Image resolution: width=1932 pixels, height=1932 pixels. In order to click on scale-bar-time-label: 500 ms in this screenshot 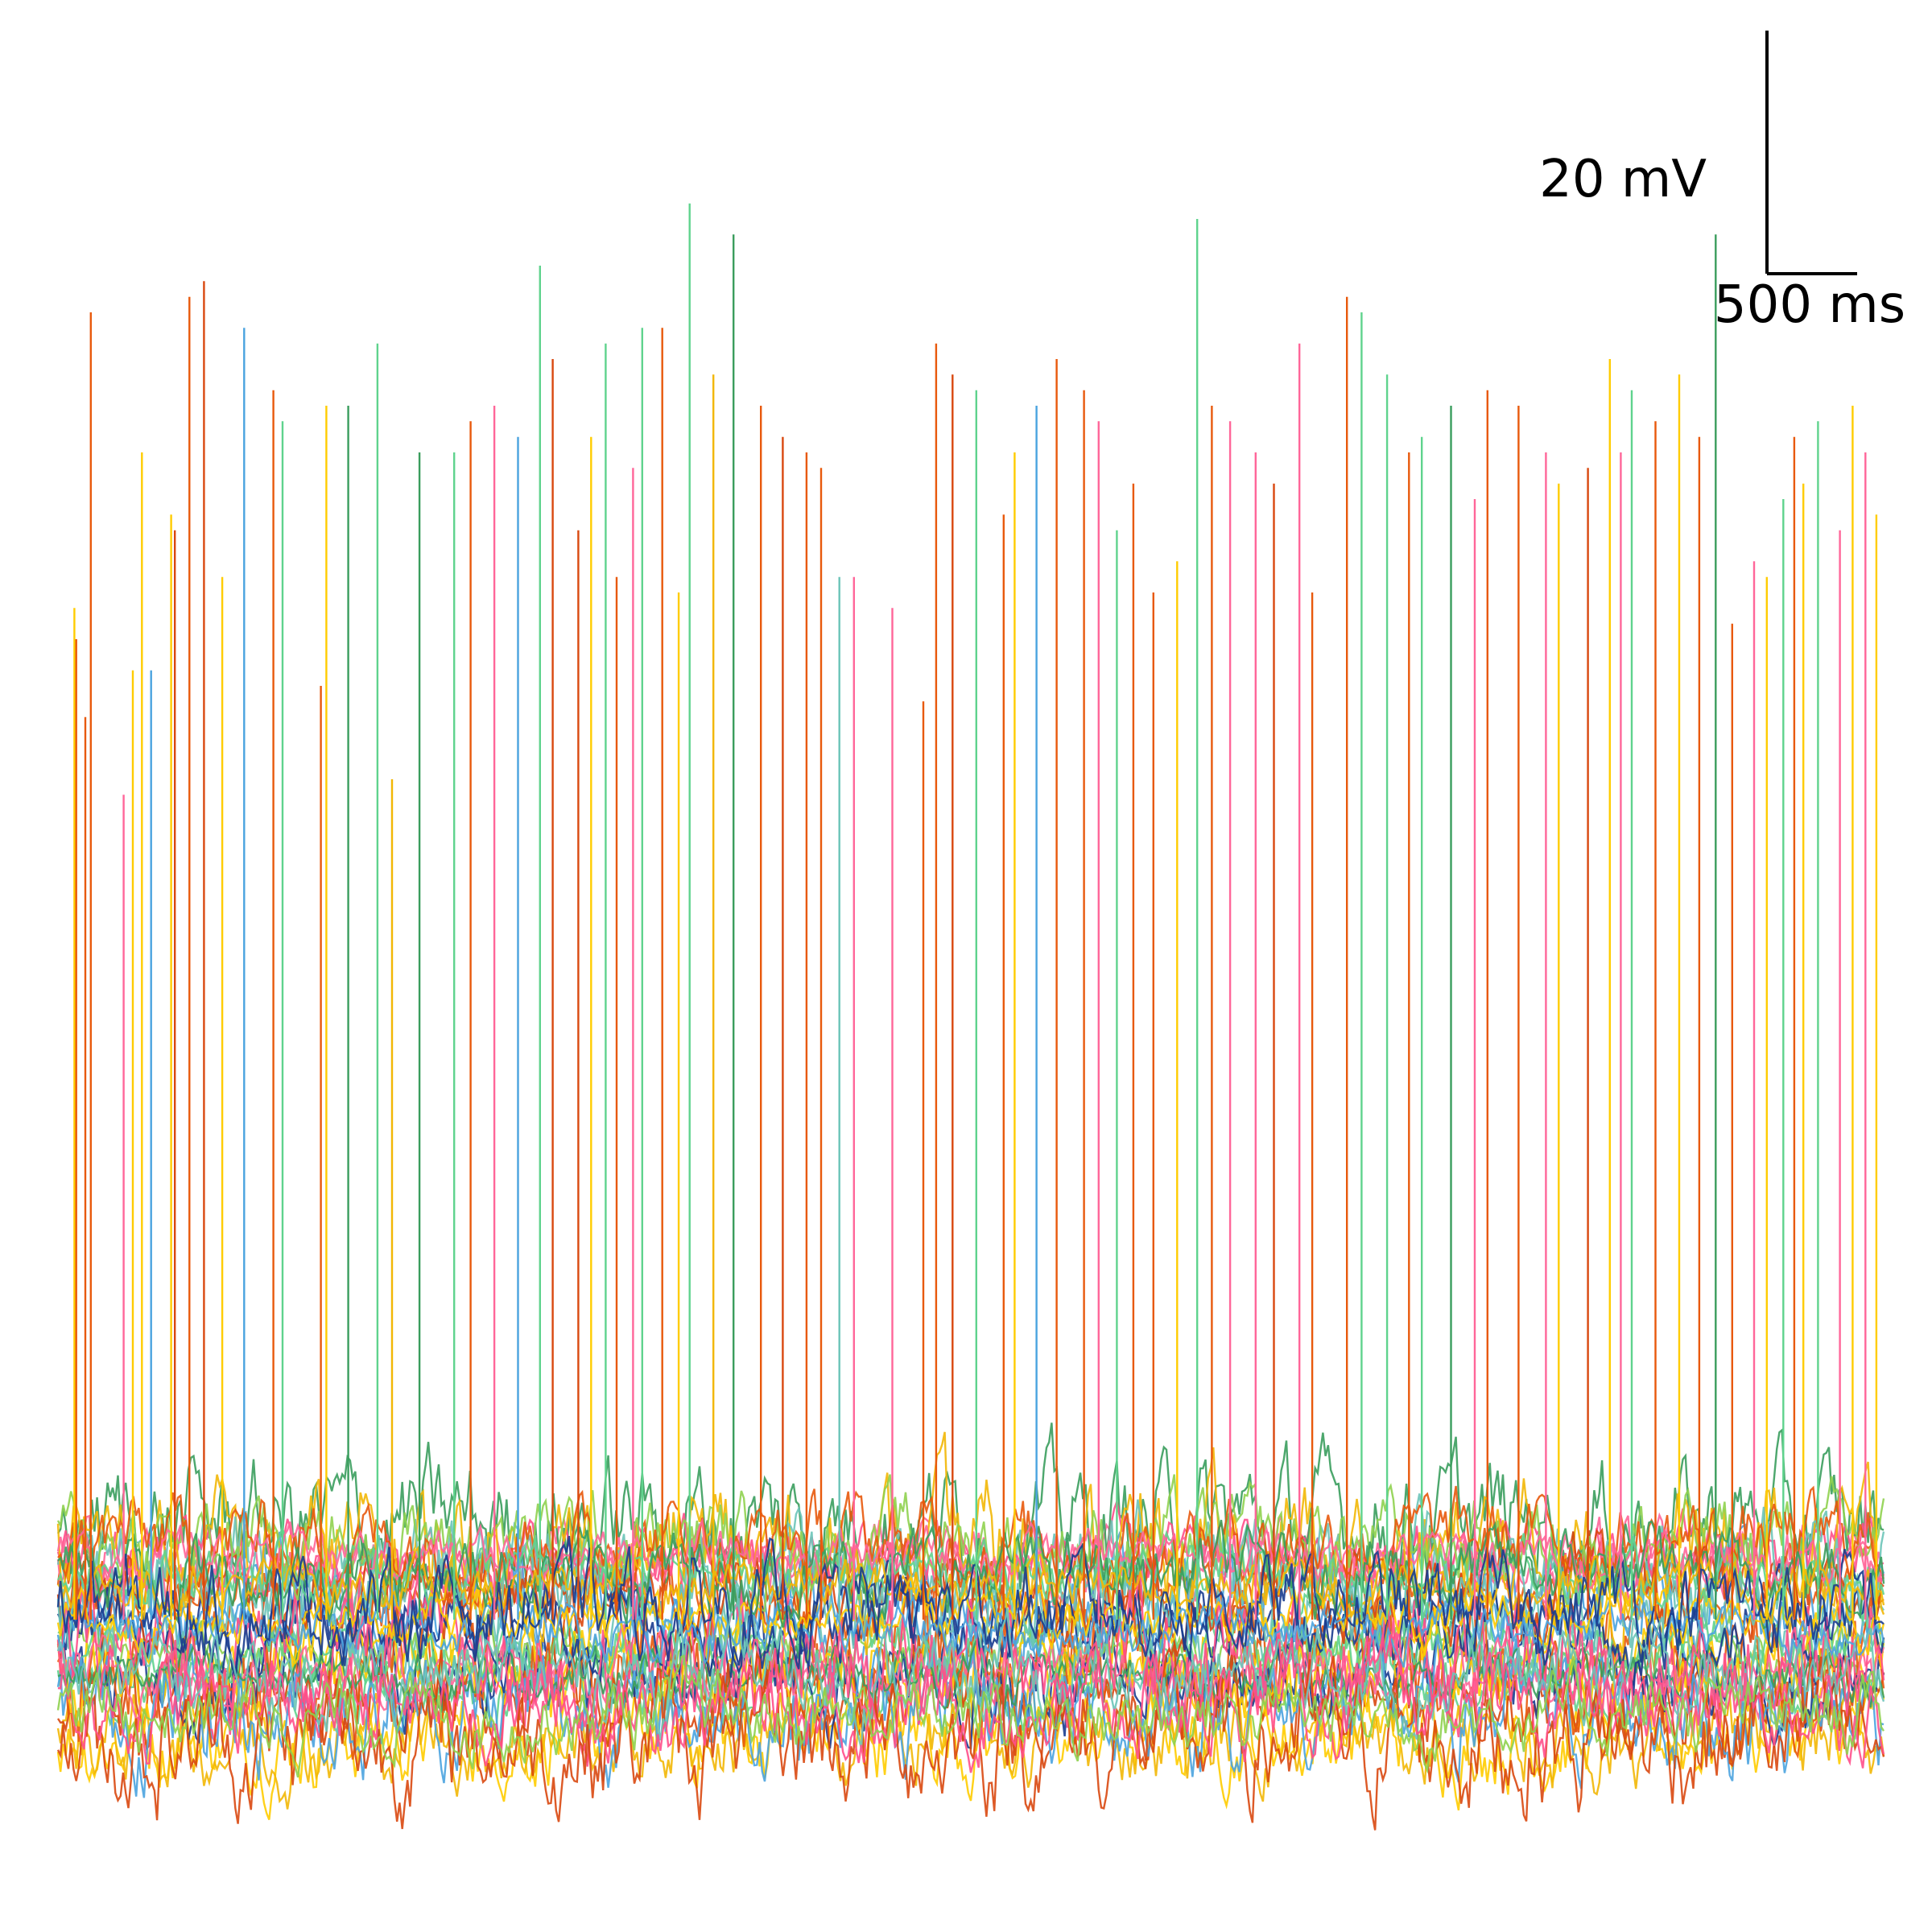, I will do `click(1809, 305)`.